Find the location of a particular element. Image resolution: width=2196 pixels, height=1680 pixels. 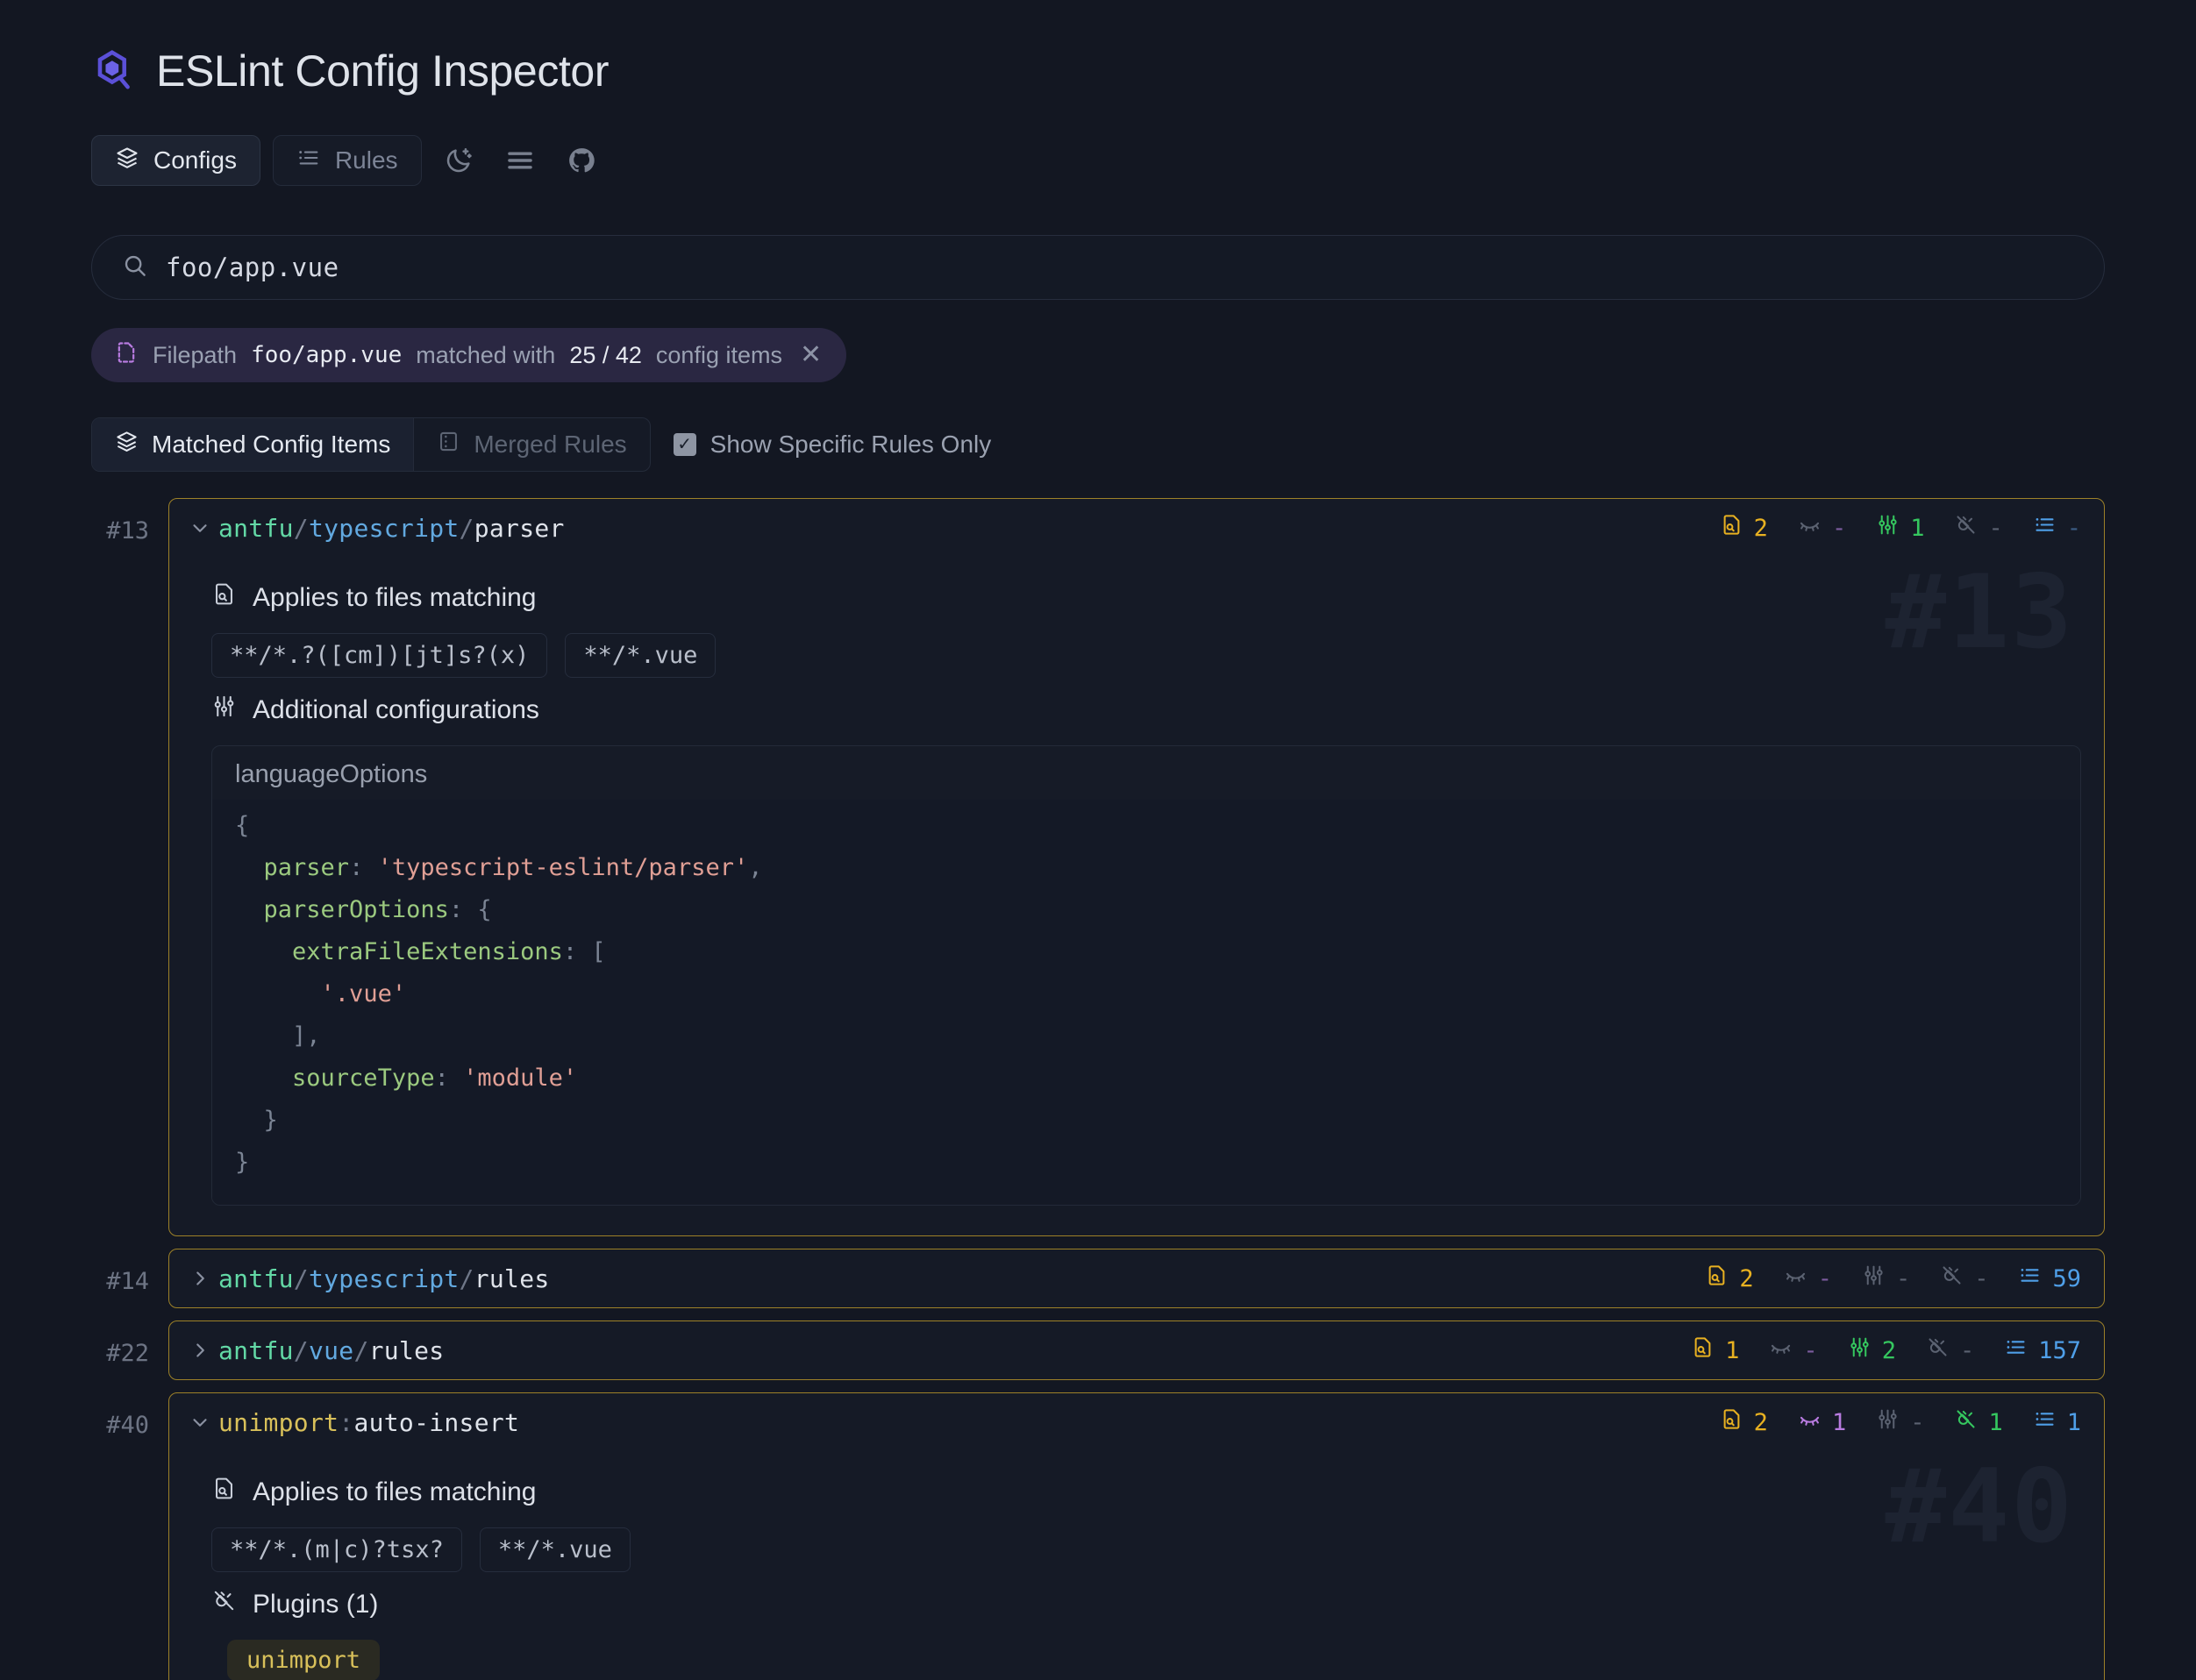

config-watermark: #40 is located at coordinates (1979, 1507).